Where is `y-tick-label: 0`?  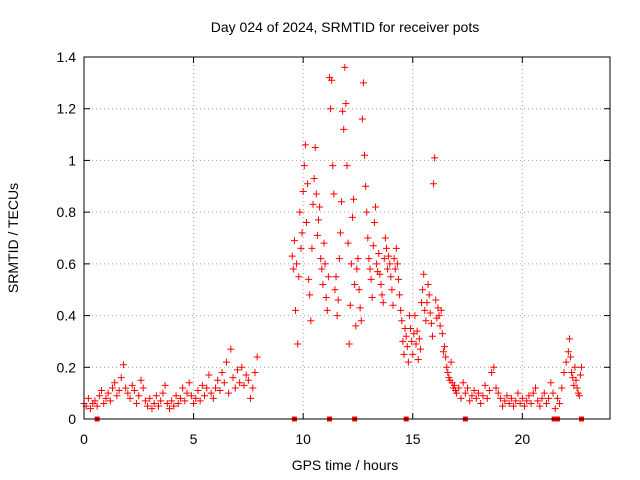 y-tick-label: 0 is located at coordinates (72, 419).